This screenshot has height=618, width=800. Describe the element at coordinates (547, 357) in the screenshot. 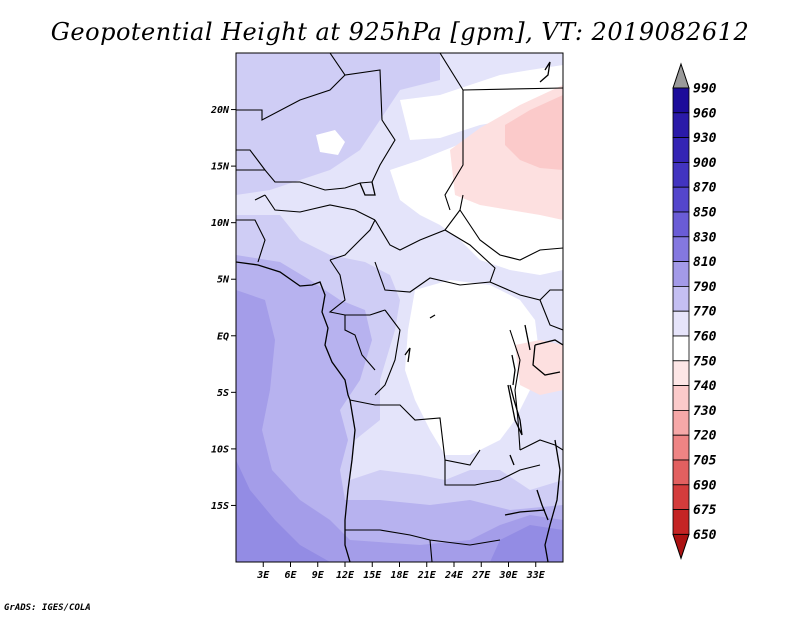

I see `lake-victoria` at that location.